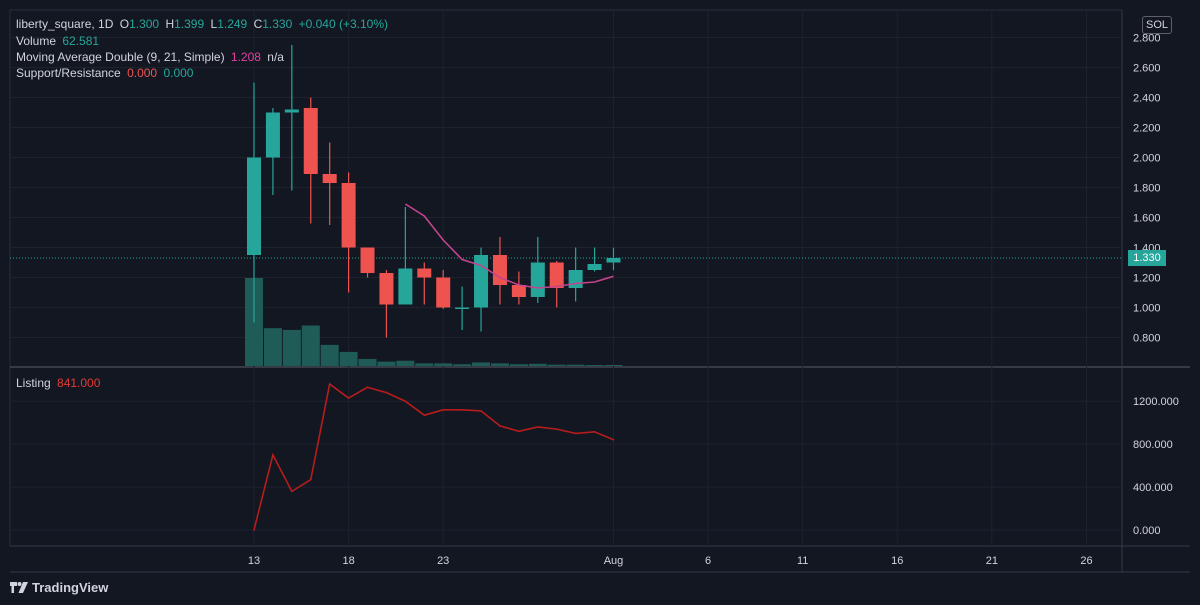 The image size is (1200, 605). I want to click on close-label: C, so click(258, 24).